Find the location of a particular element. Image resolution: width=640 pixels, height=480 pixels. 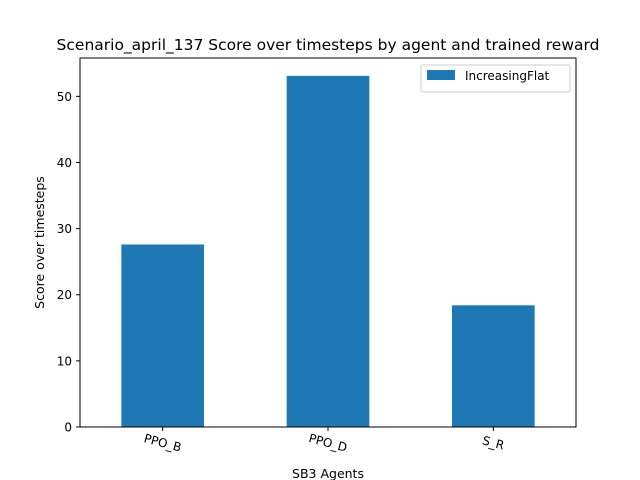

legend-box is located at coordinates (495, 78).